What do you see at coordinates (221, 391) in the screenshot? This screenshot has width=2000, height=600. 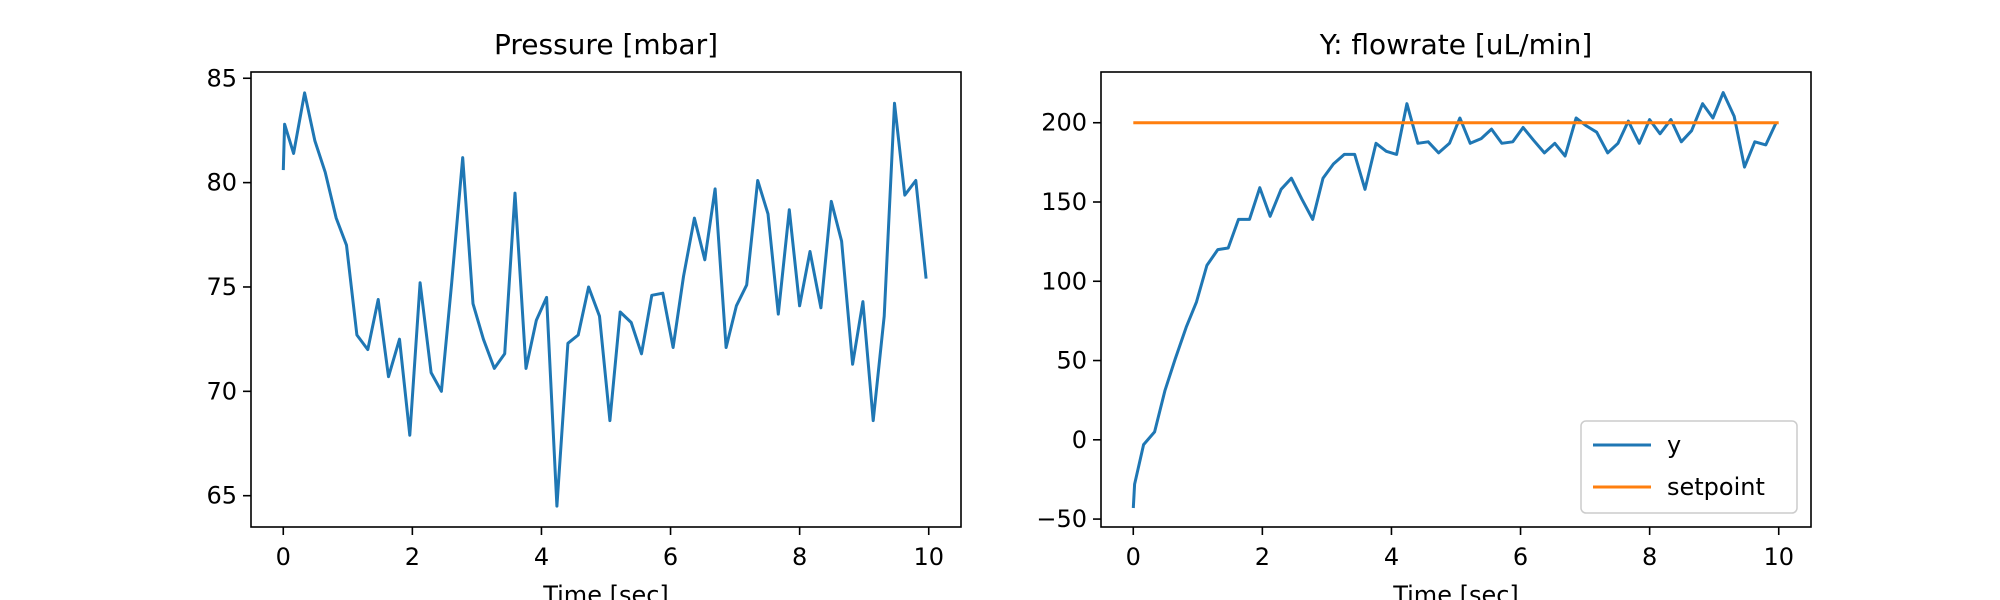 I see `y-tick-label: 70` at bounding box center [221, 391].